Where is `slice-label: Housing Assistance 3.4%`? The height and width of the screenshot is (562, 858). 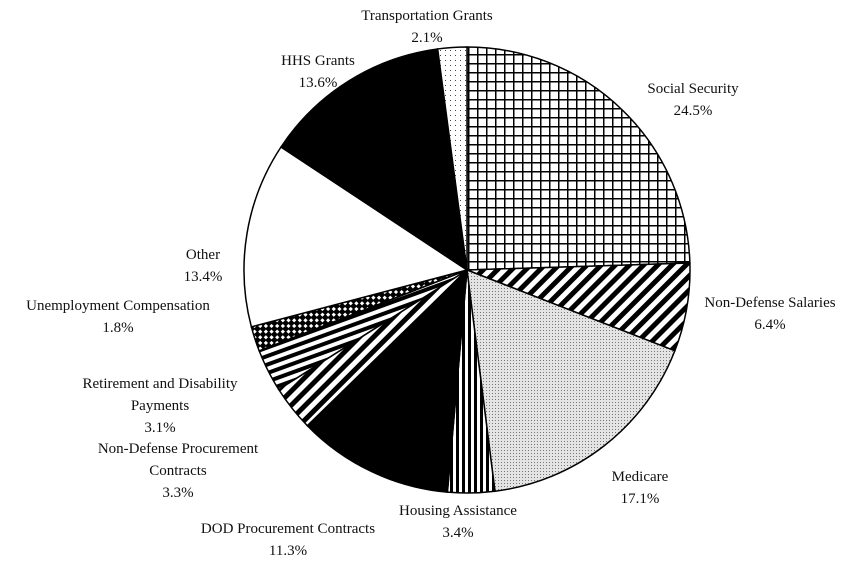 slice-label: Housing Assistance 3.4% is located at coordinates (458, 522).